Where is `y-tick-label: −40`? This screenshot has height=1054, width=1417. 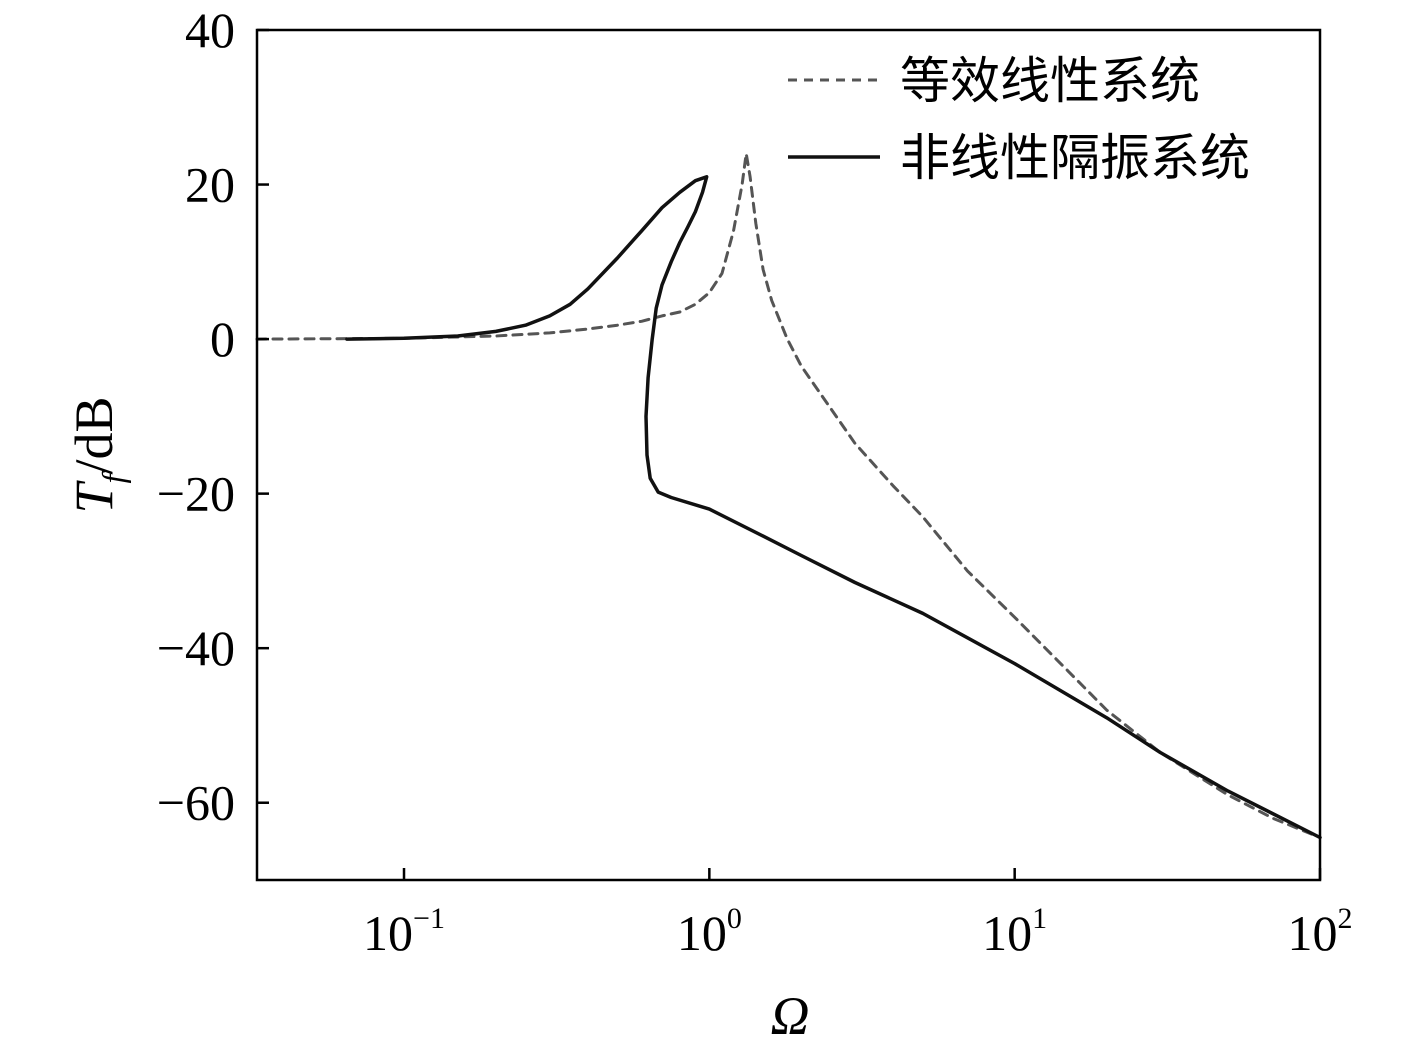
y-tick-label: −40 is located at coordinates (196, 648).